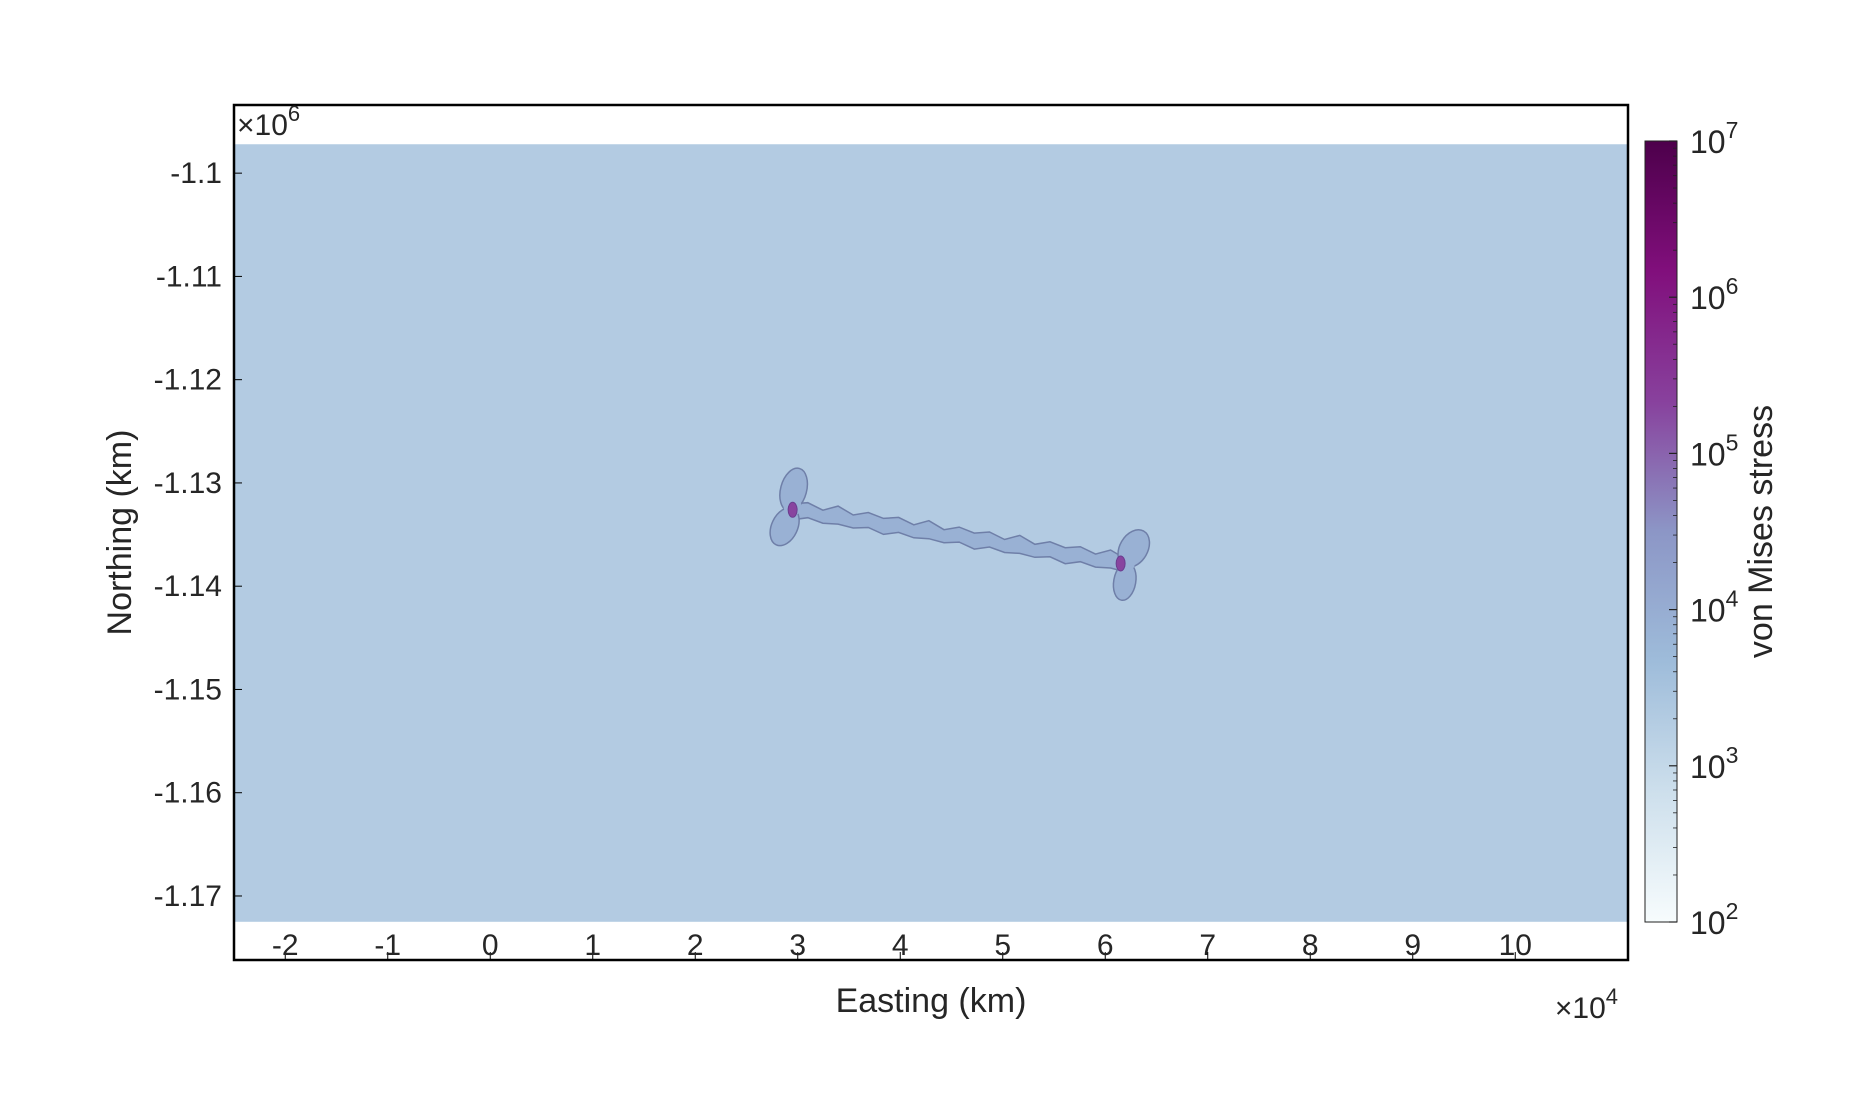 The width and height of the screenshot is (1875, 1094). What do you see at coordinates (592, 945) in the screenshot?
I see `x-tick-label: 1` at bounding box center [592, 945].